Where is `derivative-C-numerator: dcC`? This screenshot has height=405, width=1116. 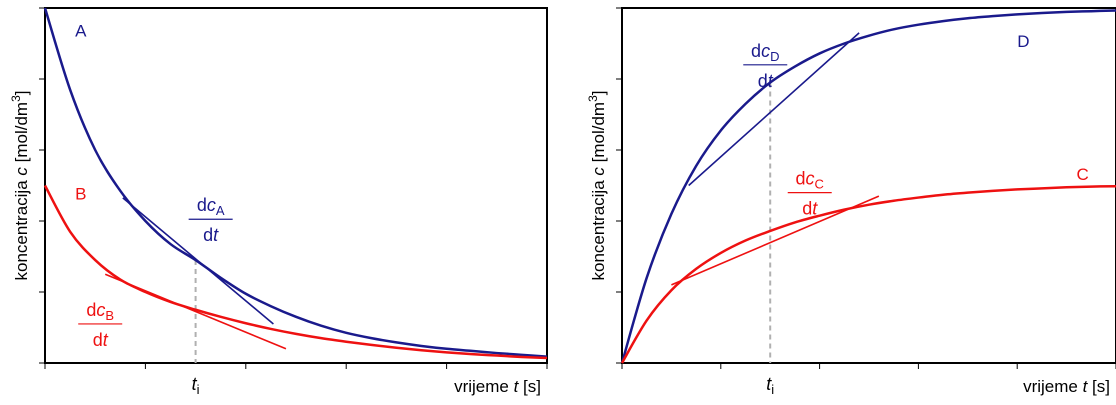 derivative-C-numerator: dcC is located at coordinates (810, 180).